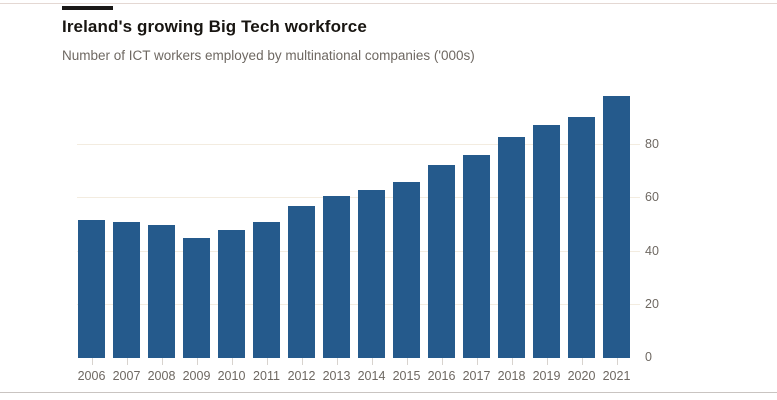  I want to click on bar-2021, so click(616, 227).